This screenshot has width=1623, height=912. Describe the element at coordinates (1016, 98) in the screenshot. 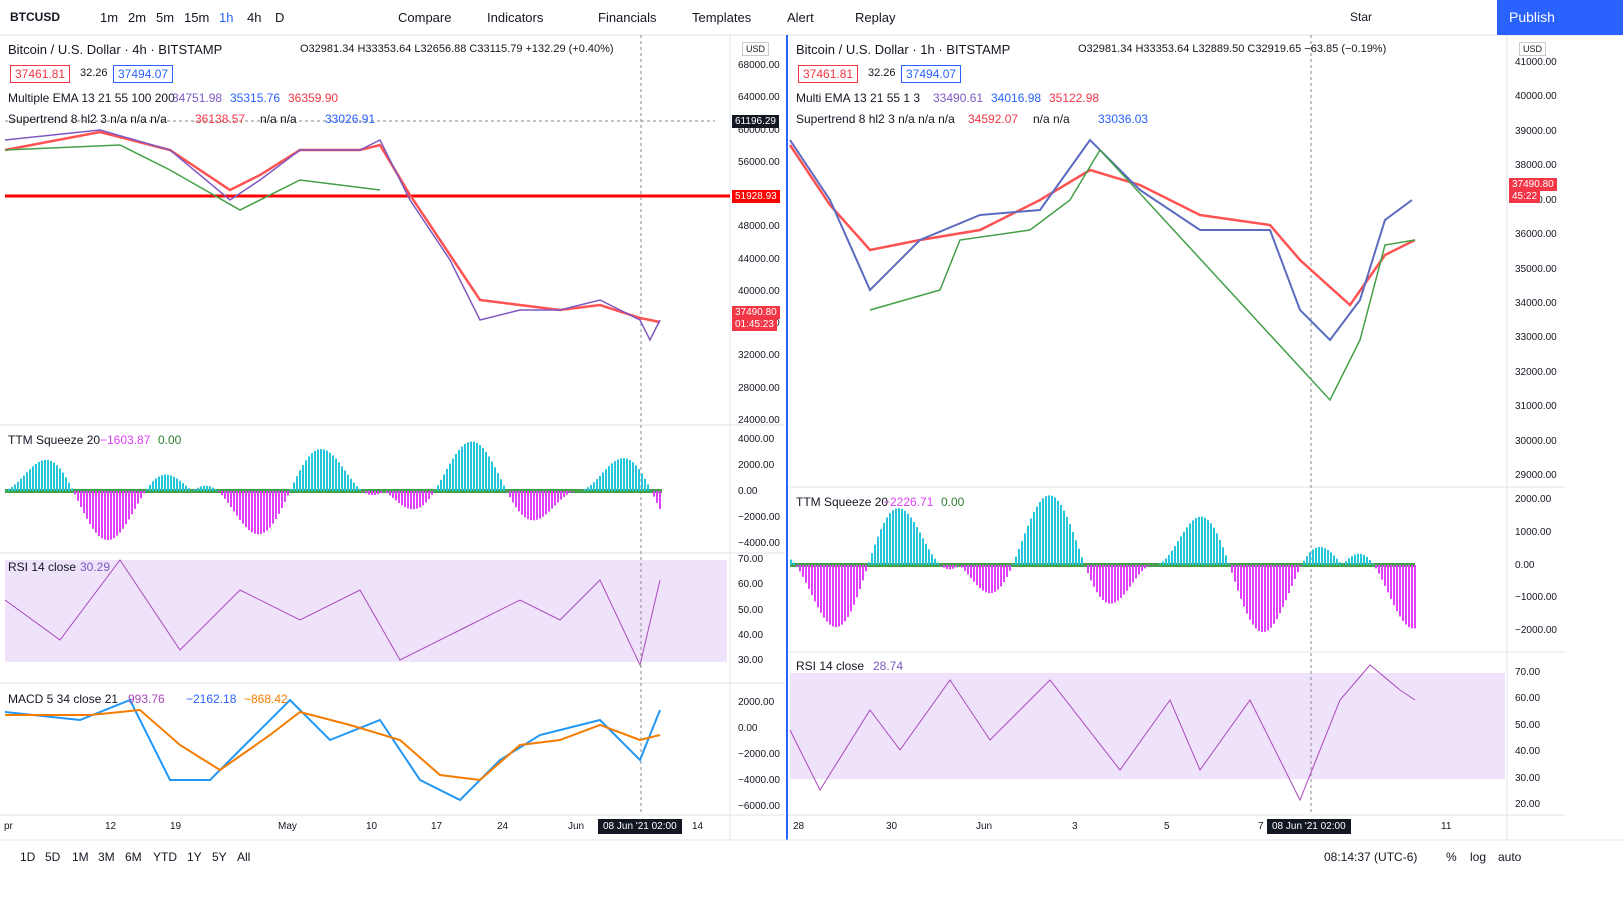

I see `ema-value: 34016.98` at that location.